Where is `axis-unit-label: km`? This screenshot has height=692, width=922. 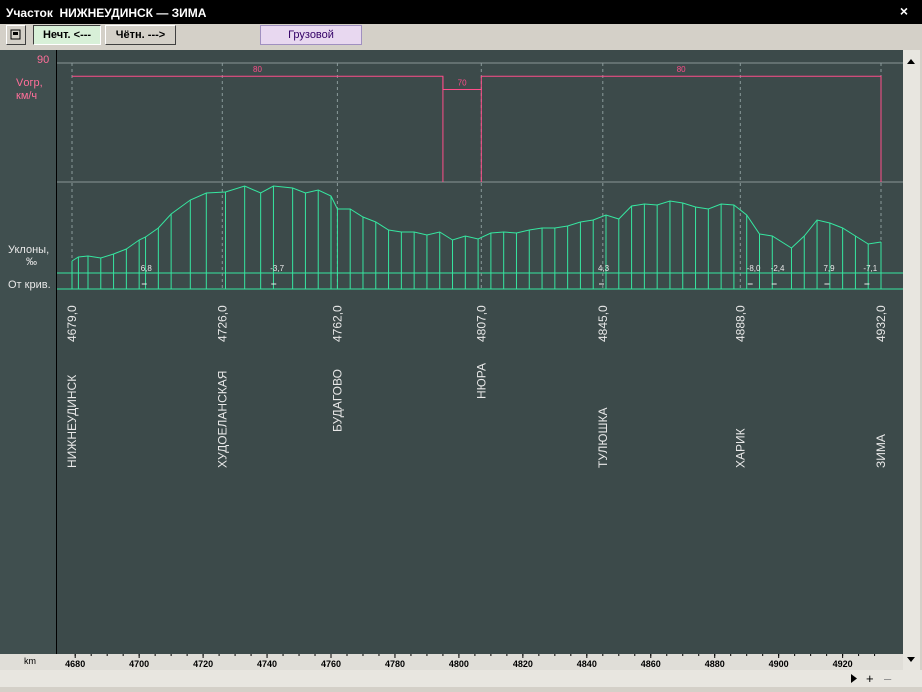 axis-unit-label: km is located at coordinates (30, 661).